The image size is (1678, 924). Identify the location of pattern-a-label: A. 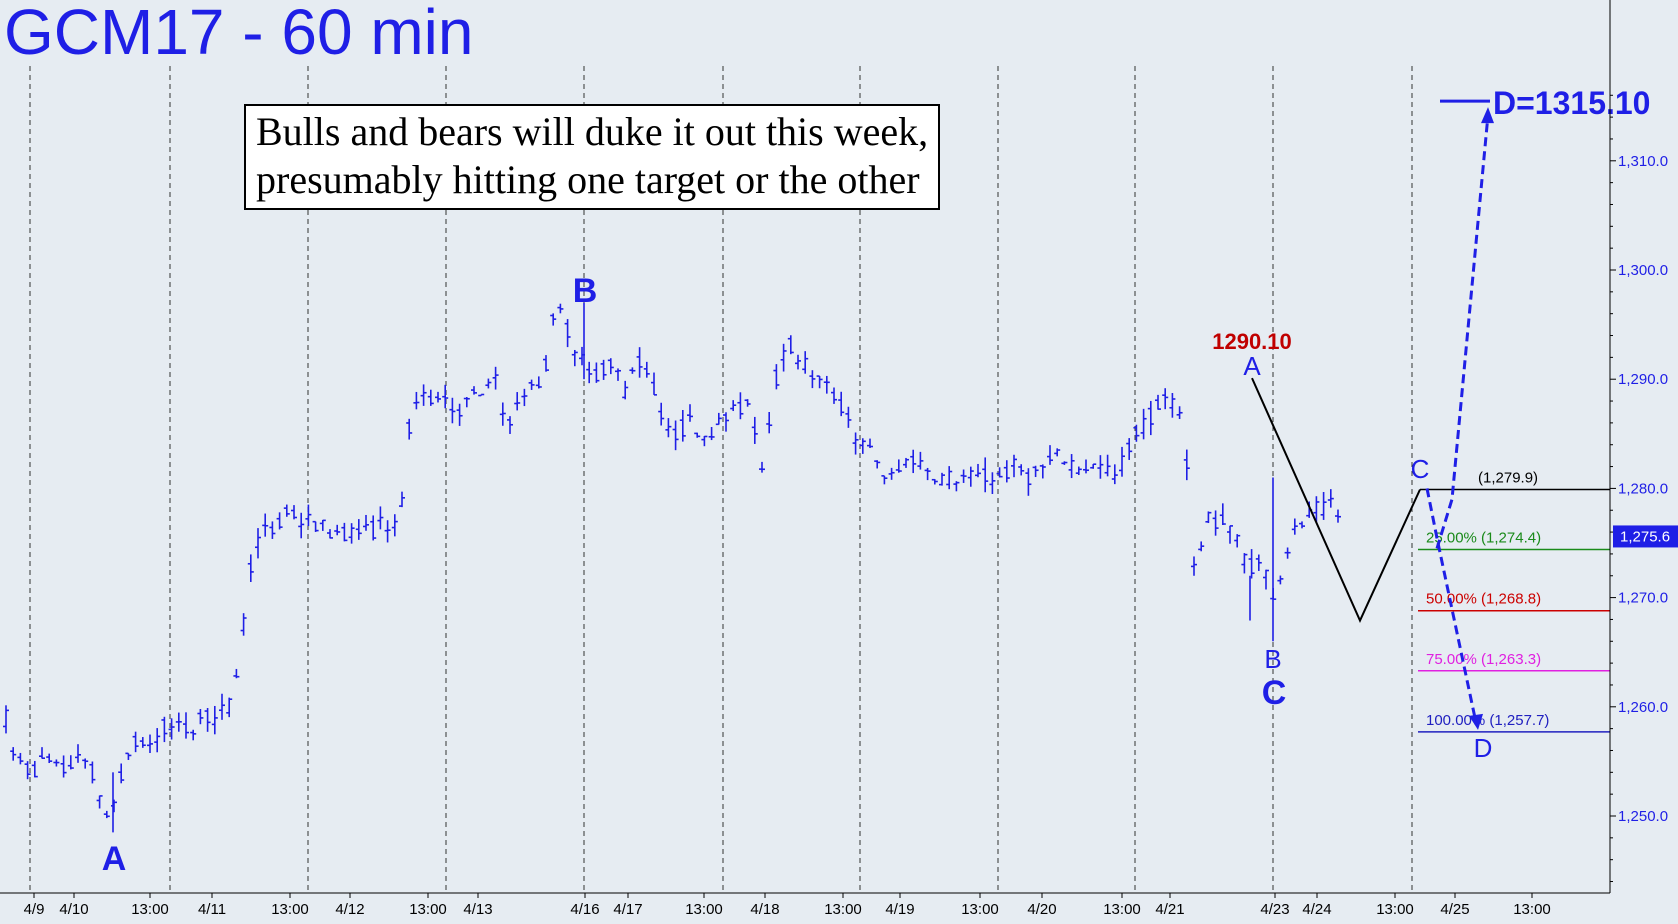
(1252, 366).